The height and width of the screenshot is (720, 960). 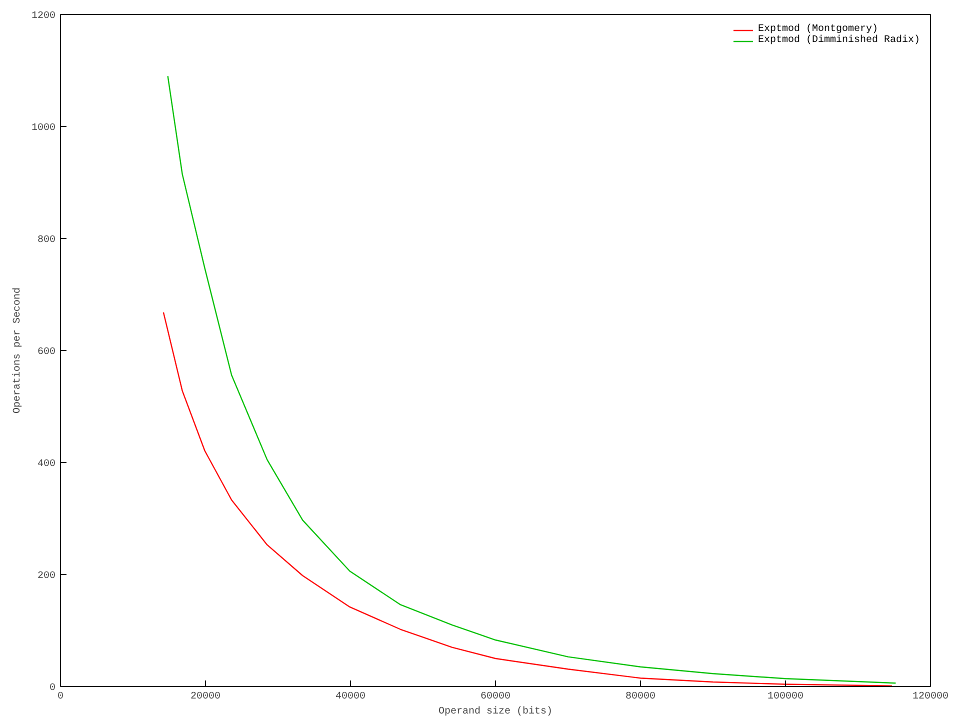 What do you see at coordinates (351, 697) in the screenshot?
I see `x-tick-label: 40000` at bounding box center [351, 697].